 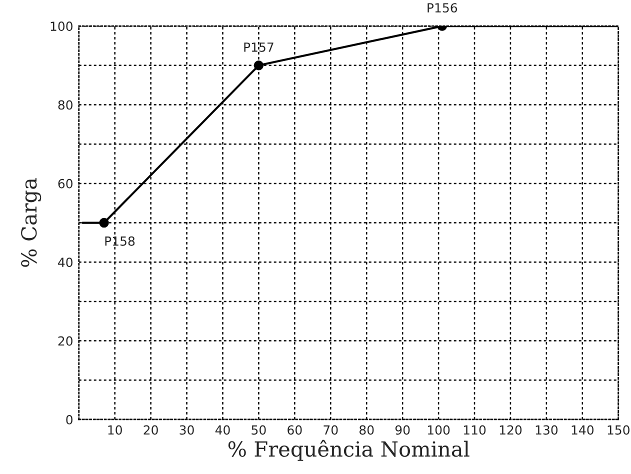 I want to click on x-tick-label: 110, so click(x=475, y=430).